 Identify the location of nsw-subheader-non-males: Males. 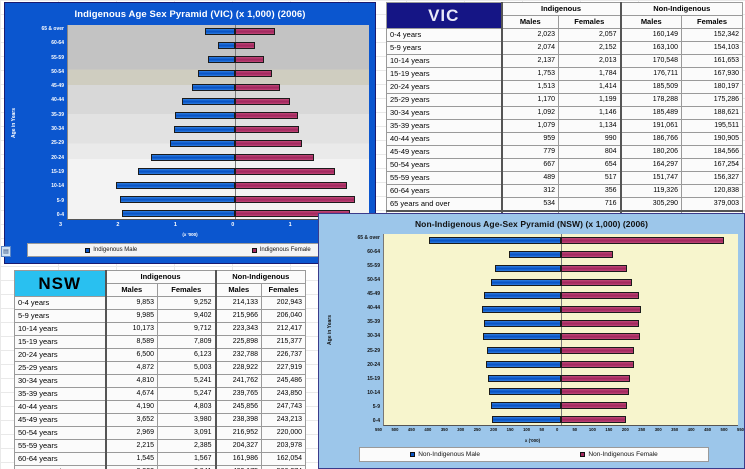
(238, 290).